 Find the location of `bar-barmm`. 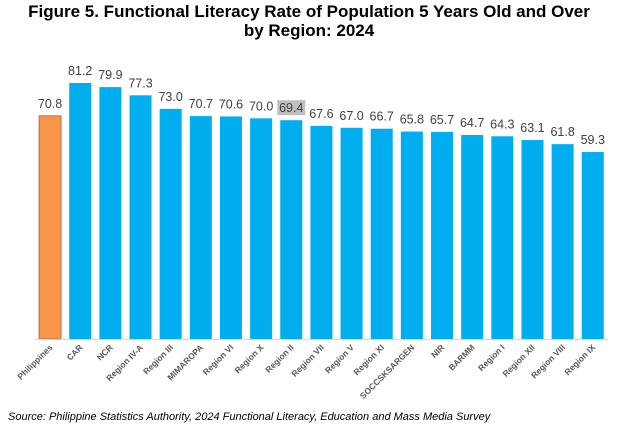

bar-barmm is located at coordinates (472, 237).